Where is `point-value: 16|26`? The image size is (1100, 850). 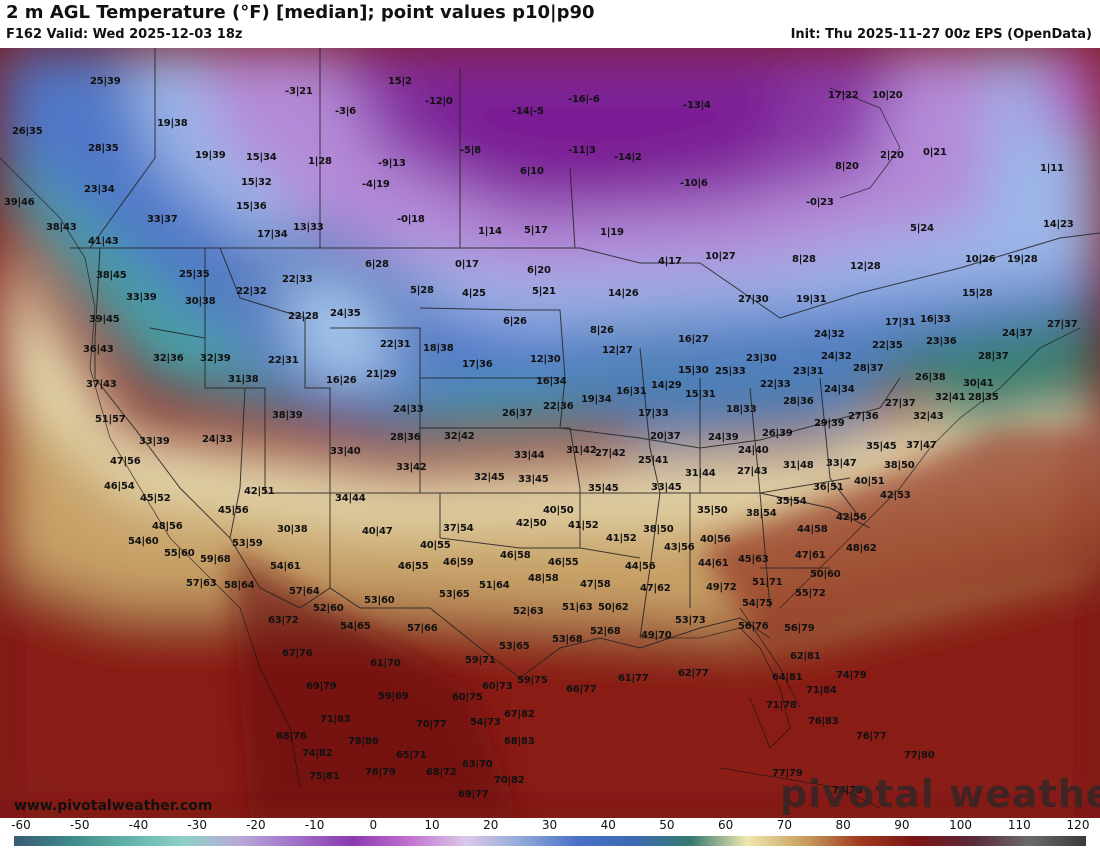
point-value: 16|26 is located at coordinates (341, 380).